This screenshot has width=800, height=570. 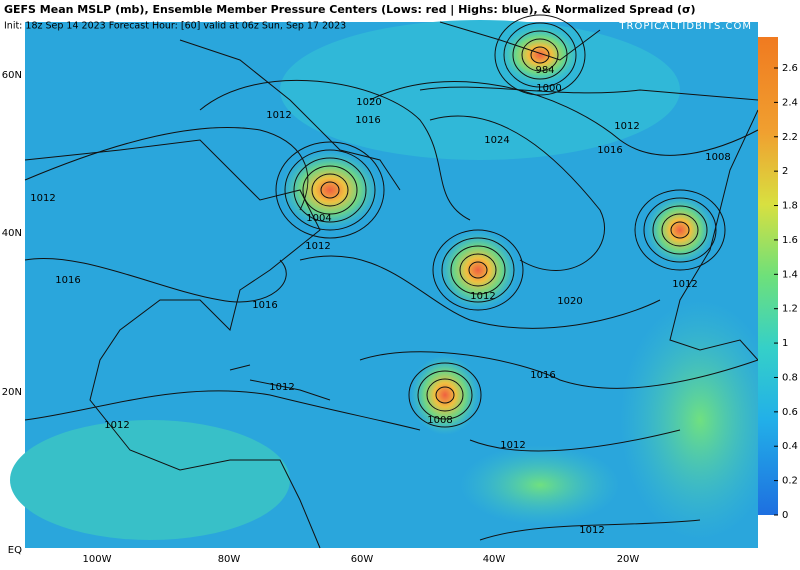 I want to click on colorbar-tick-label: 0.6, so click(x=790, y=412).